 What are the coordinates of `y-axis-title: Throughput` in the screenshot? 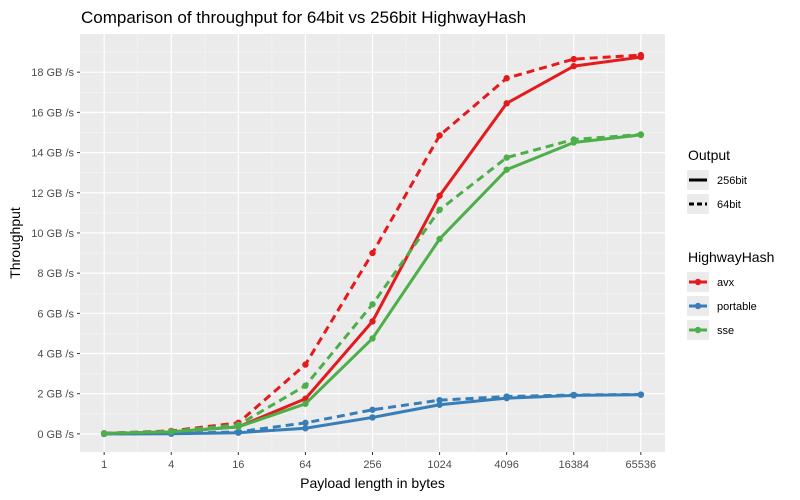 It's located at (15, 243).